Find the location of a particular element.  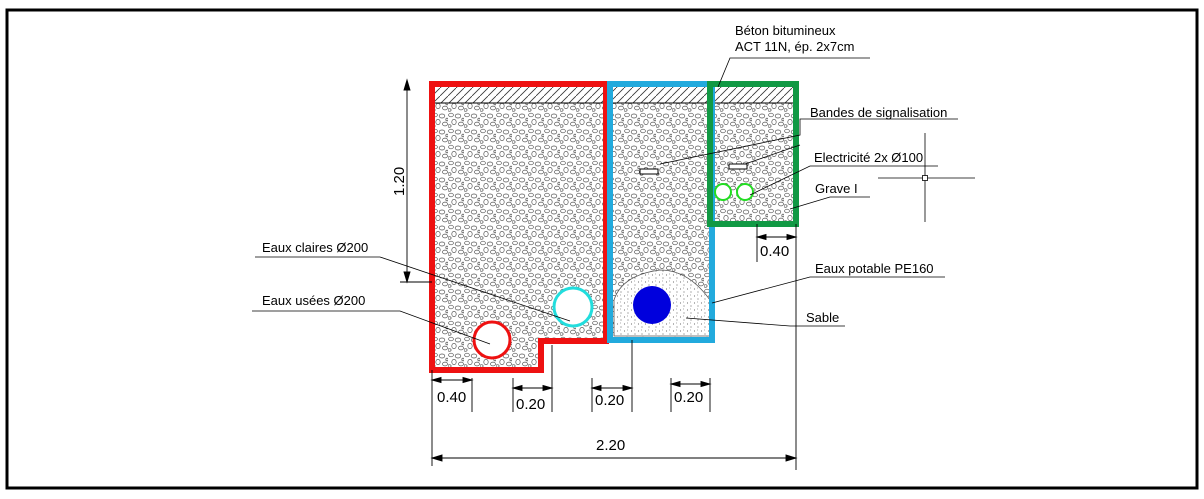

waste-water-pipe is located at coordinates (492, 340).